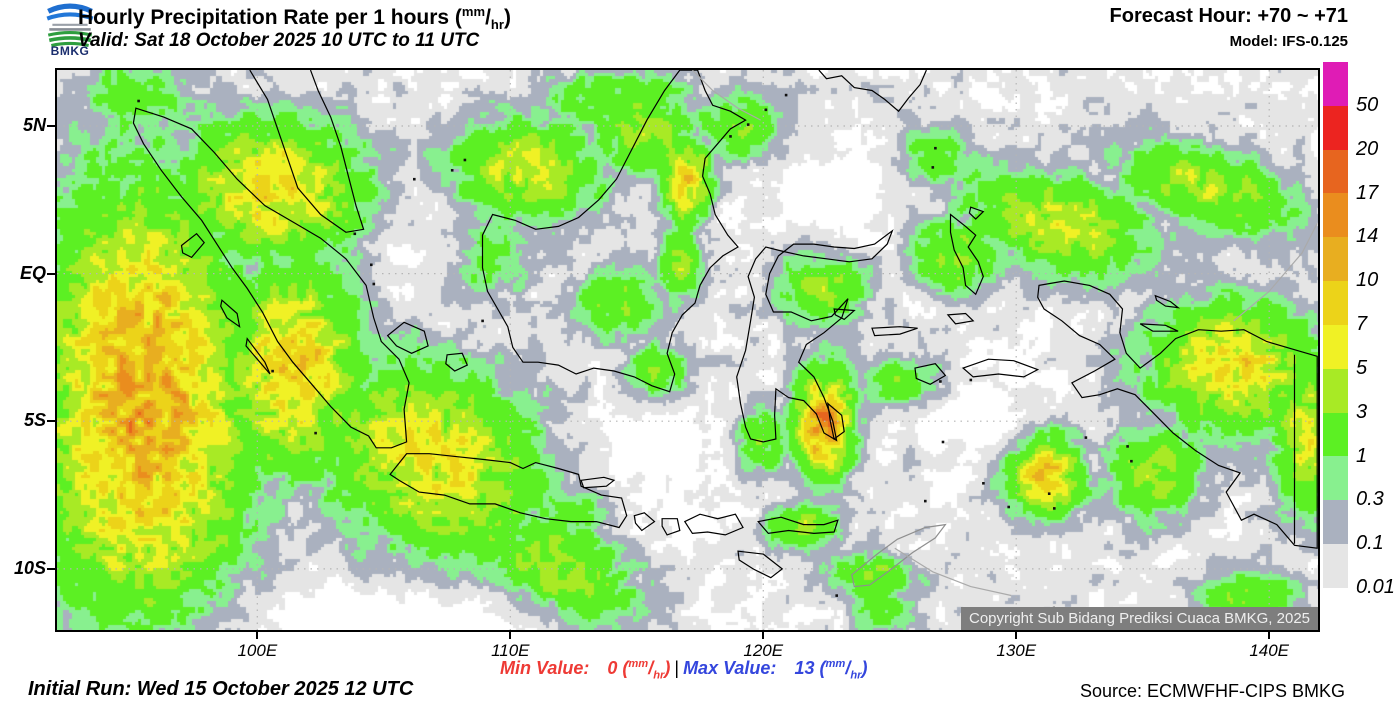 The width and height of the screenshot is (1400, 709). What do you see at coordinates (1269, 650) in the screenshot?
I see `lon-axis-label-140E: 140E` at bounding box center [1269, 650].